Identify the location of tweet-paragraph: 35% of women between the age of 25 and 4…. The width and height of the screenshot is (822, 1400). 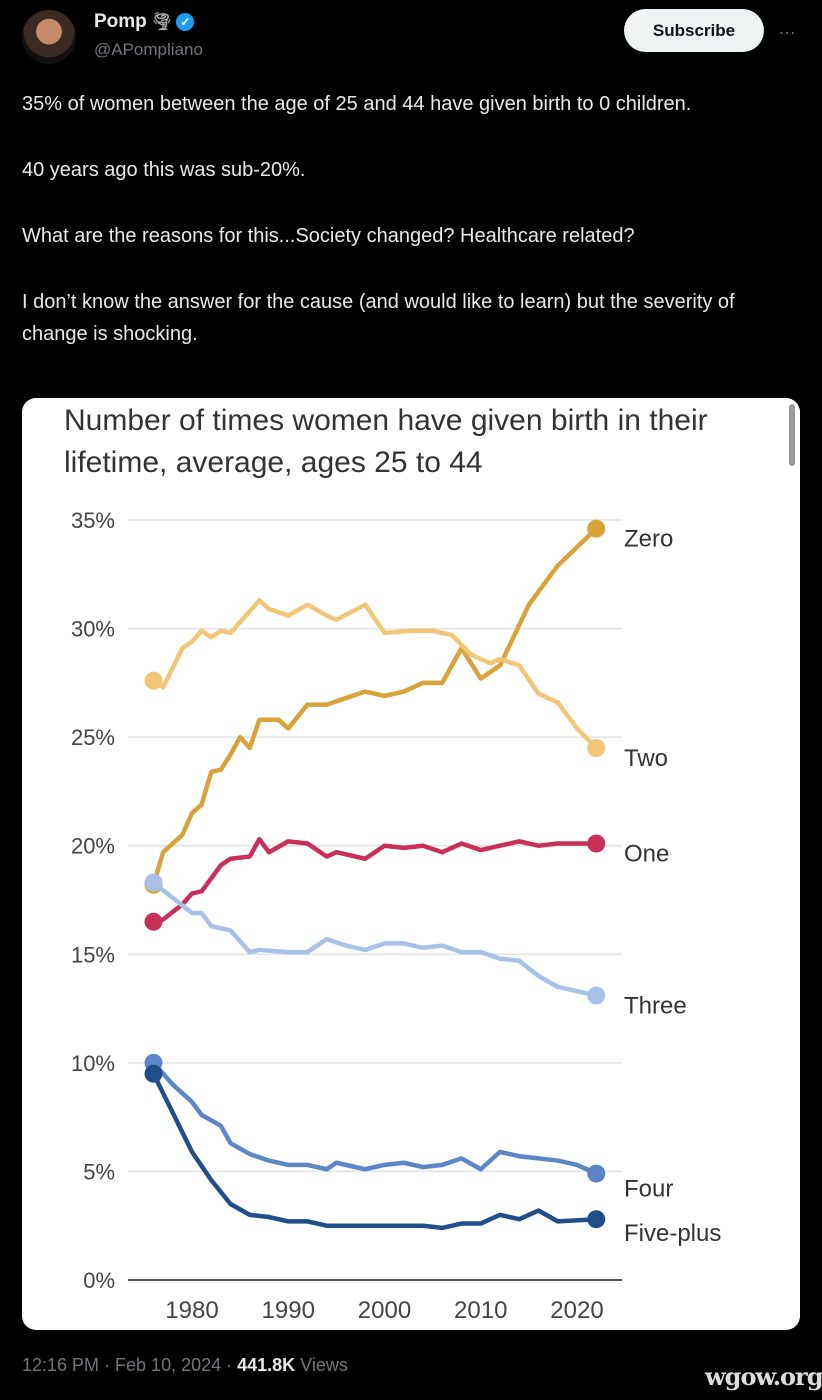
(357, 104).